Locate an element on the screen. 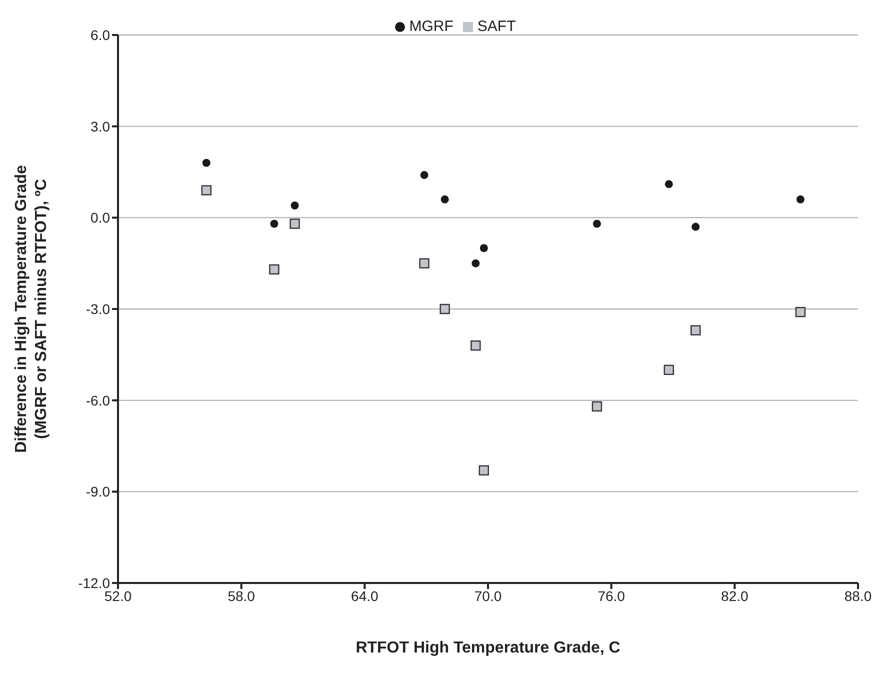 The width and height of the screenshot is (886, 675). y-tick-label: 6.0 is located at coordinates (100, 34).